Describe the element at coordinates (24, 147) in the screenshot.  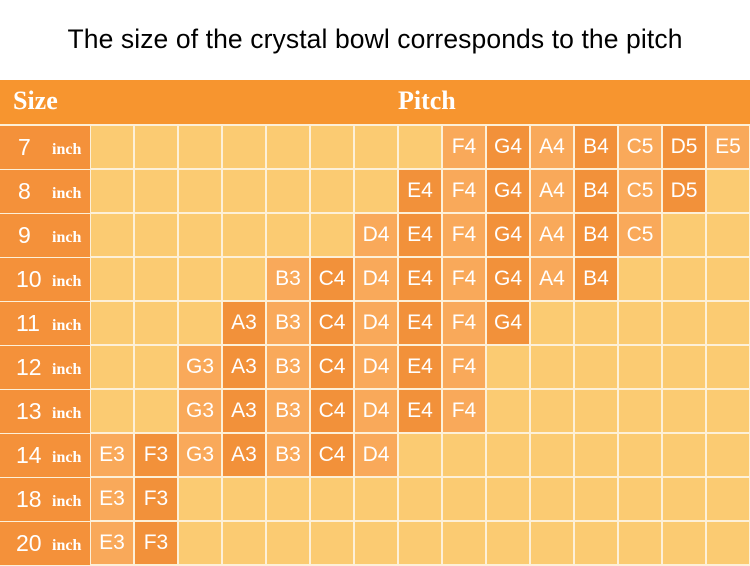
I see `size-value: 7` at that location.